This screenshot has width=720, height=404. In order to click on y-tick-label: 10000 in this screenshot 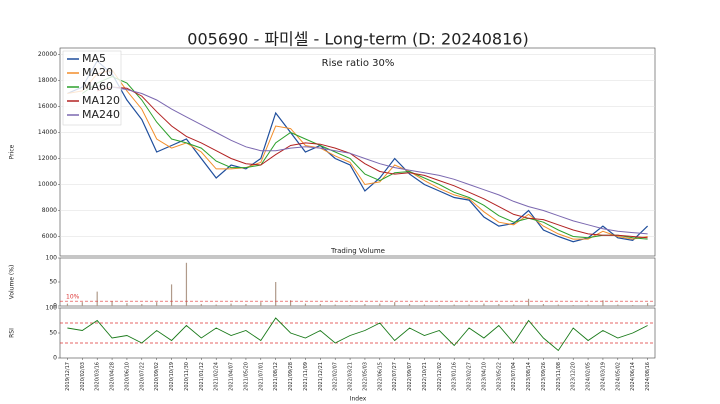, I will do `click(47, 184)`.